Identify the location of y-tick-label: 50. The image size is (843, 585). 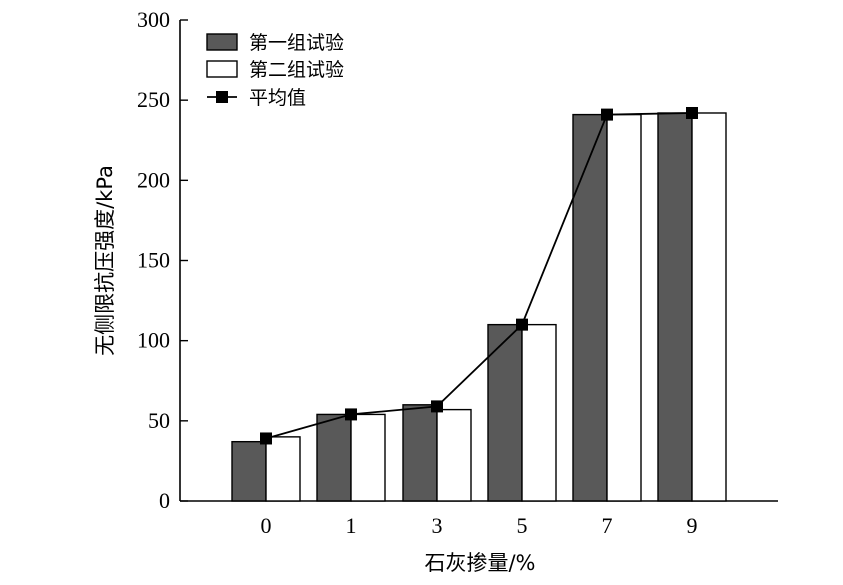
(159, 420).